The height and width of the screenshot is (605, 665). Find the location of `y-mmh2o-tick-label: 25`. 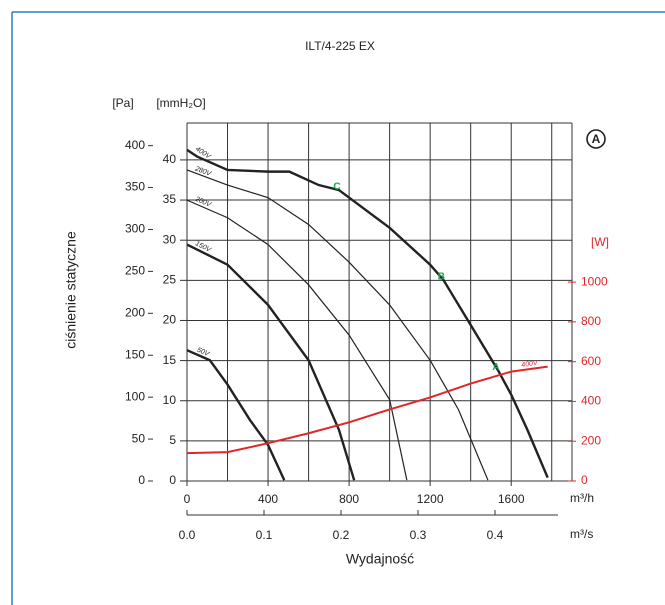

y-mmh2o-tick-label: 25 is located at coordinates (170, 279).